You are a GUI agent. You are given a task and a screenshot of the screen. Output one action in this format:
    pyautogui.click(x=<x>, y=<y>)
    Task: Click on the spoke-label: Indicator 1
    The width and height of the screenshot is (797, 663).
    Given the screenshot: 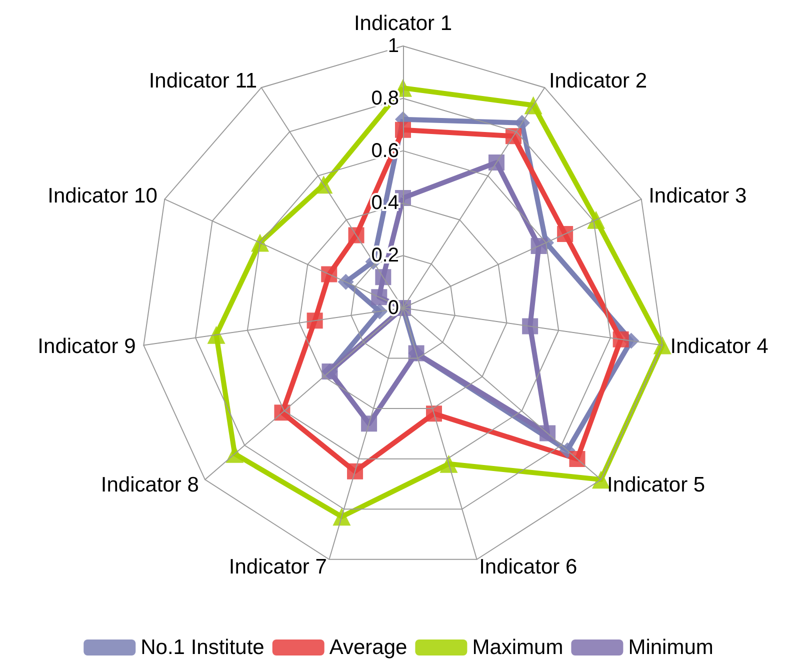 What is the action you would take?
    pyautogui.click(x=403, y=24)
    